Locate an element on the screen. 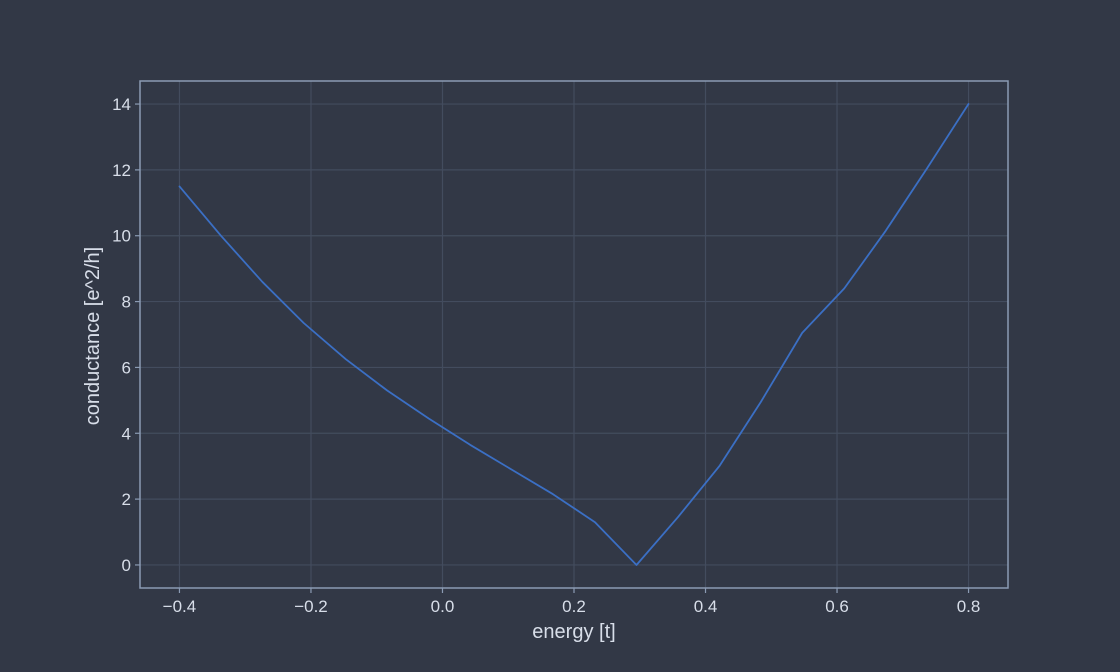  y-tick-label: 6 is located at coordinates (126, 367).